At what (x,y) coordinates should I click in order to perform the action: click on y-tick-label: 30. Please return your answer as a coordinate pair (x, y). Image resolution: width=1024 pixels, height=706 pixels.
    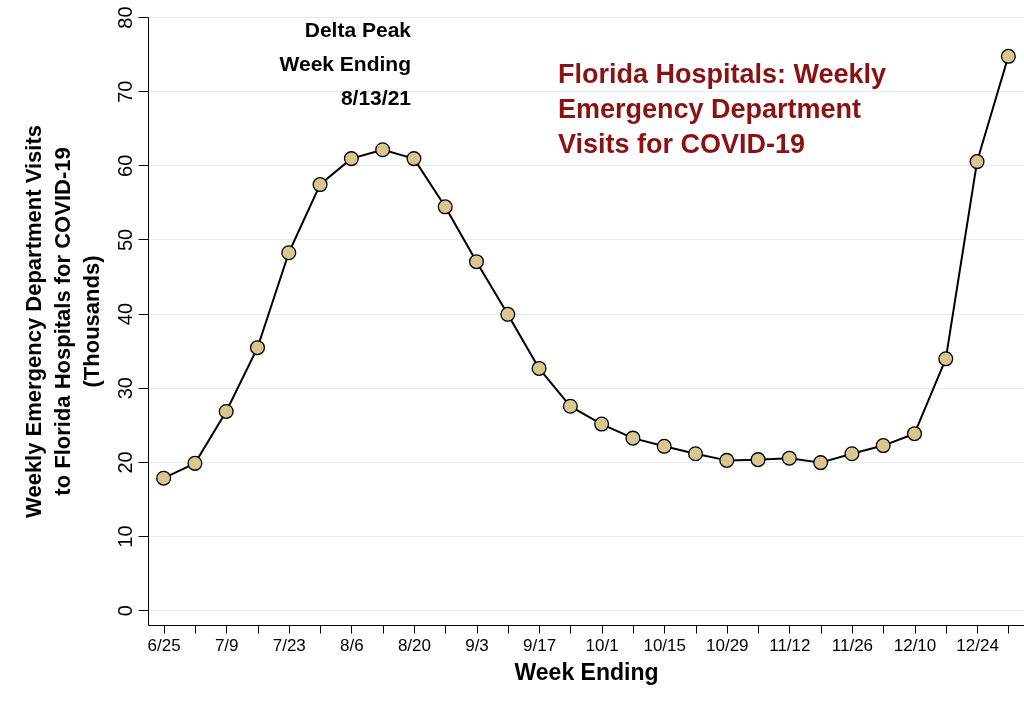
    Looking at the image, I should click on (124, 388).